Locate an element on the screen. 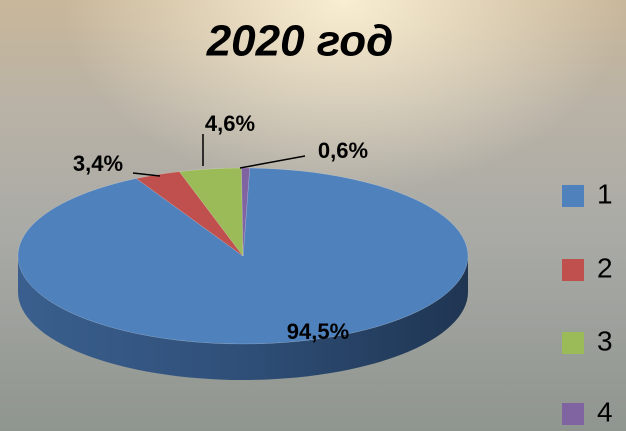 The height and width of the screenshot is (431, 626). legend-label: 4 is located at coordinates (605, 411).